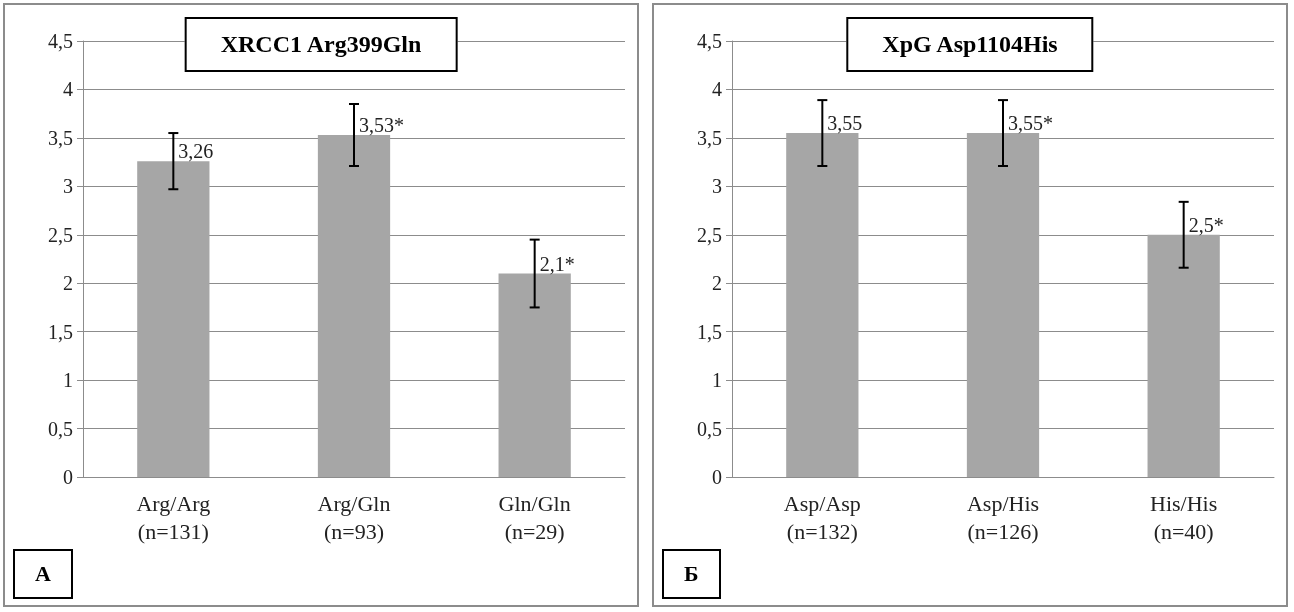 The width and height of the screenshot is (1294, 612). What do you see at coordinates (196, 151) in the screenshot?
I see `data-label: 3,26` at bounding box center [196, 151].